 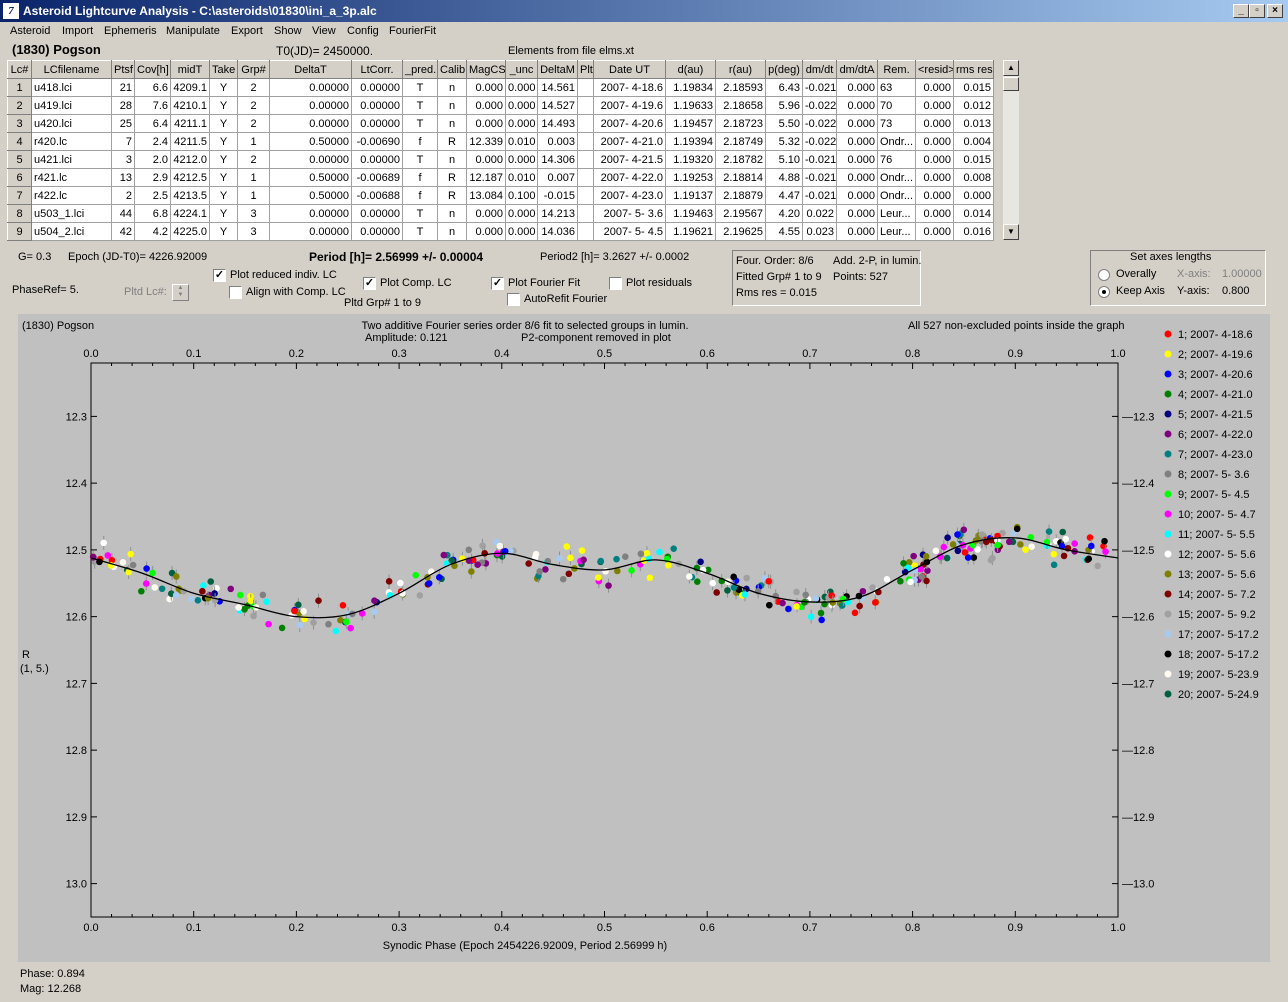 What do you see at coordinates (1257, 11) in the screenshot?
I see `restore-button: ▫` at bounding box center [1257, 11].